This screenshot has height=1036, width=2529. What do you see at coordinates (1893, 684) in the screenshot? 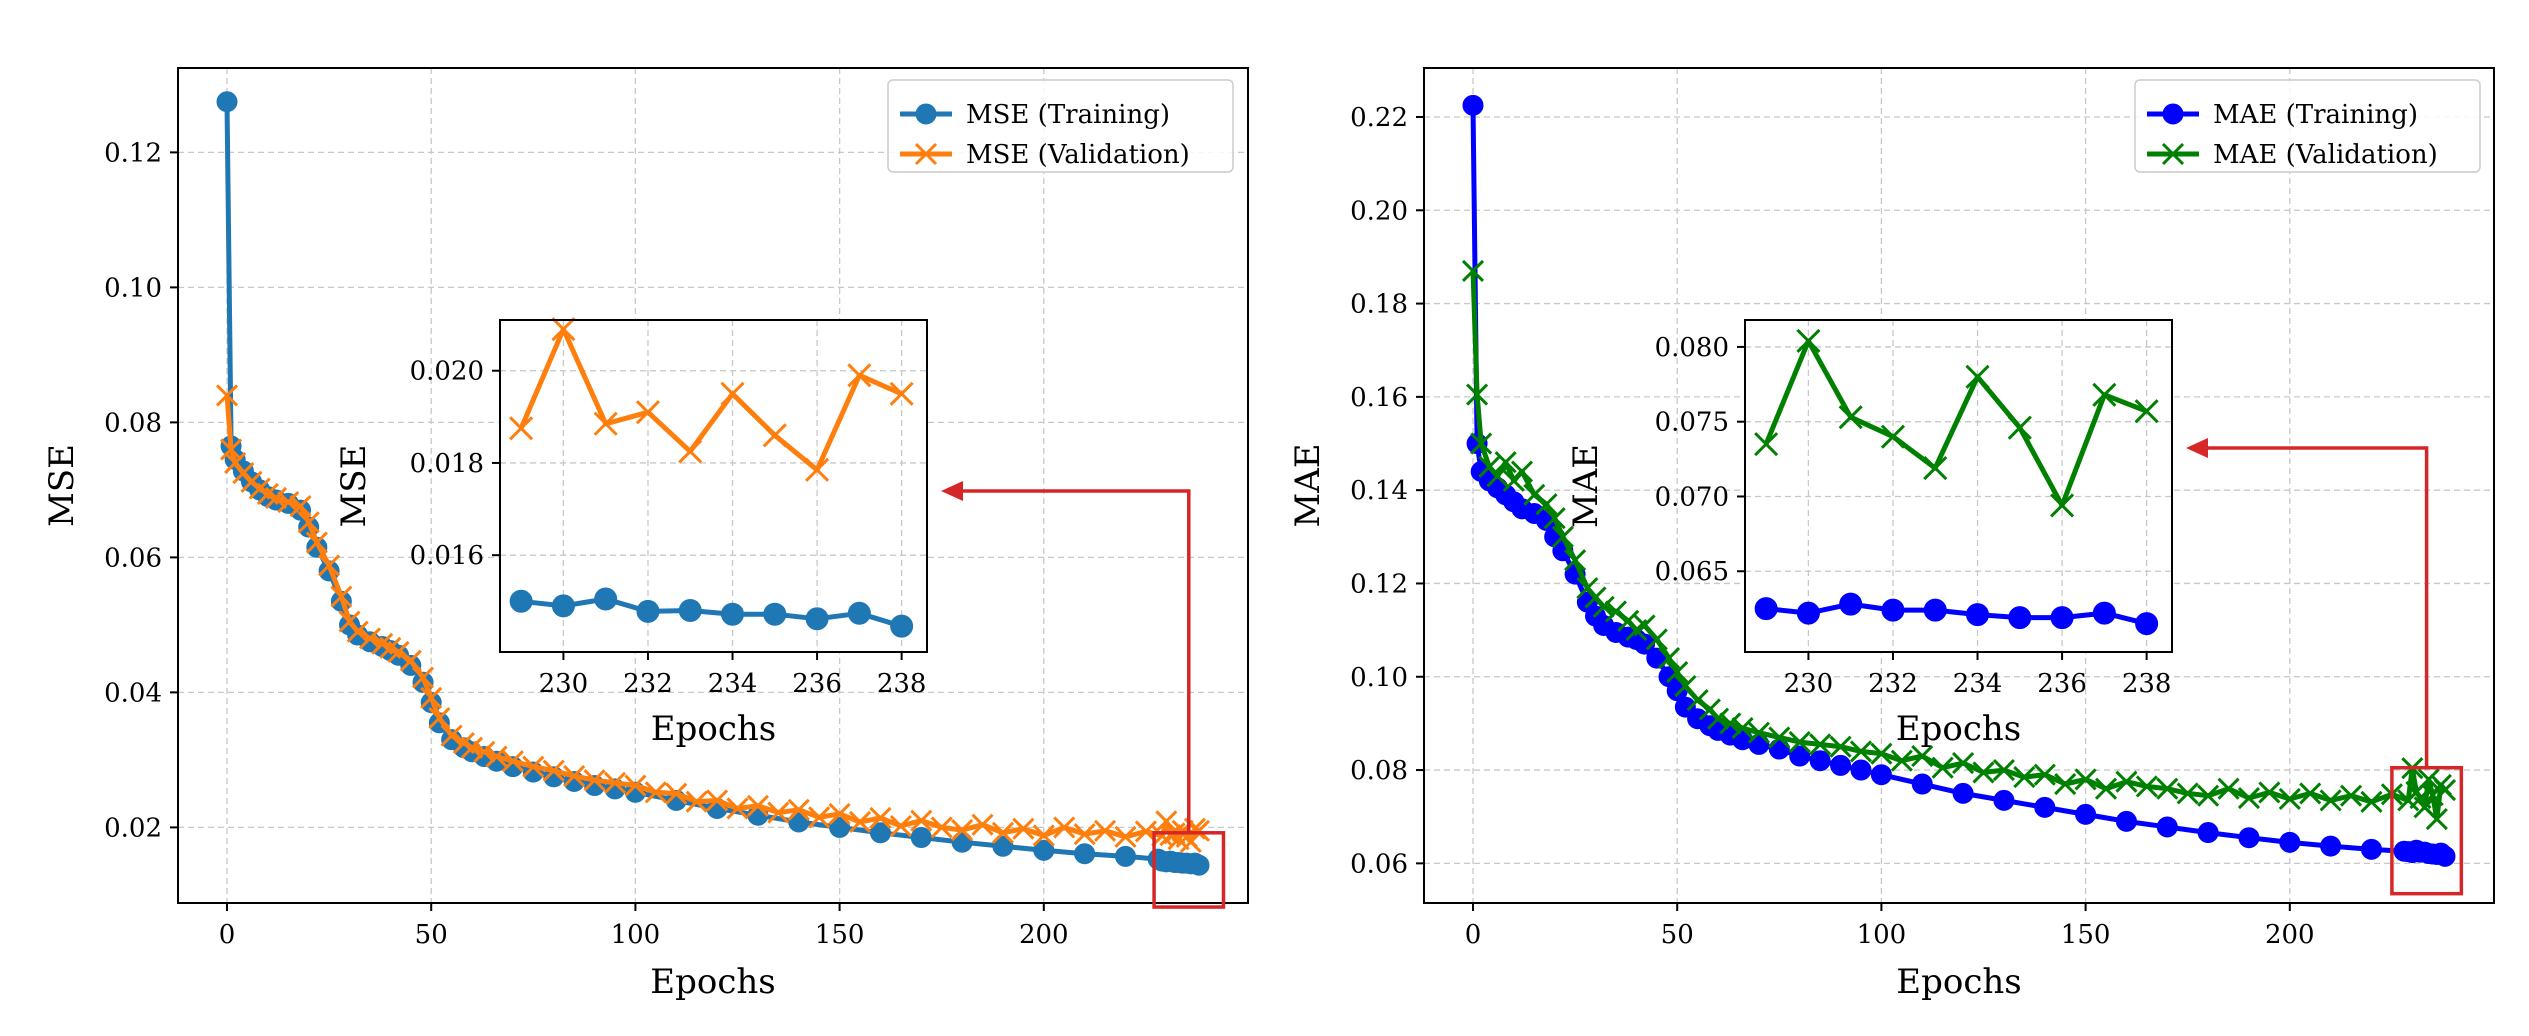
I see `inset-x-tick-label: 232` at bounding box center [1893, 684].